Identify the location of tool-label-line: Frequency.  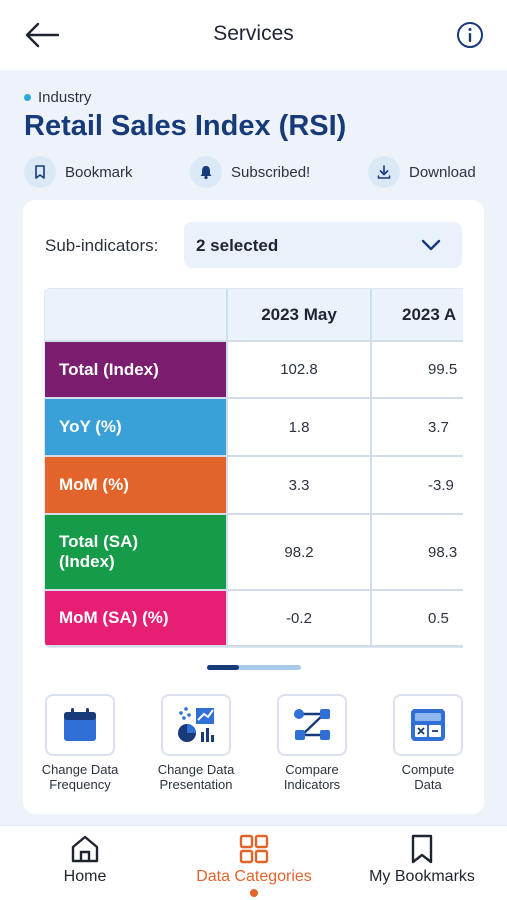
(80, 784).